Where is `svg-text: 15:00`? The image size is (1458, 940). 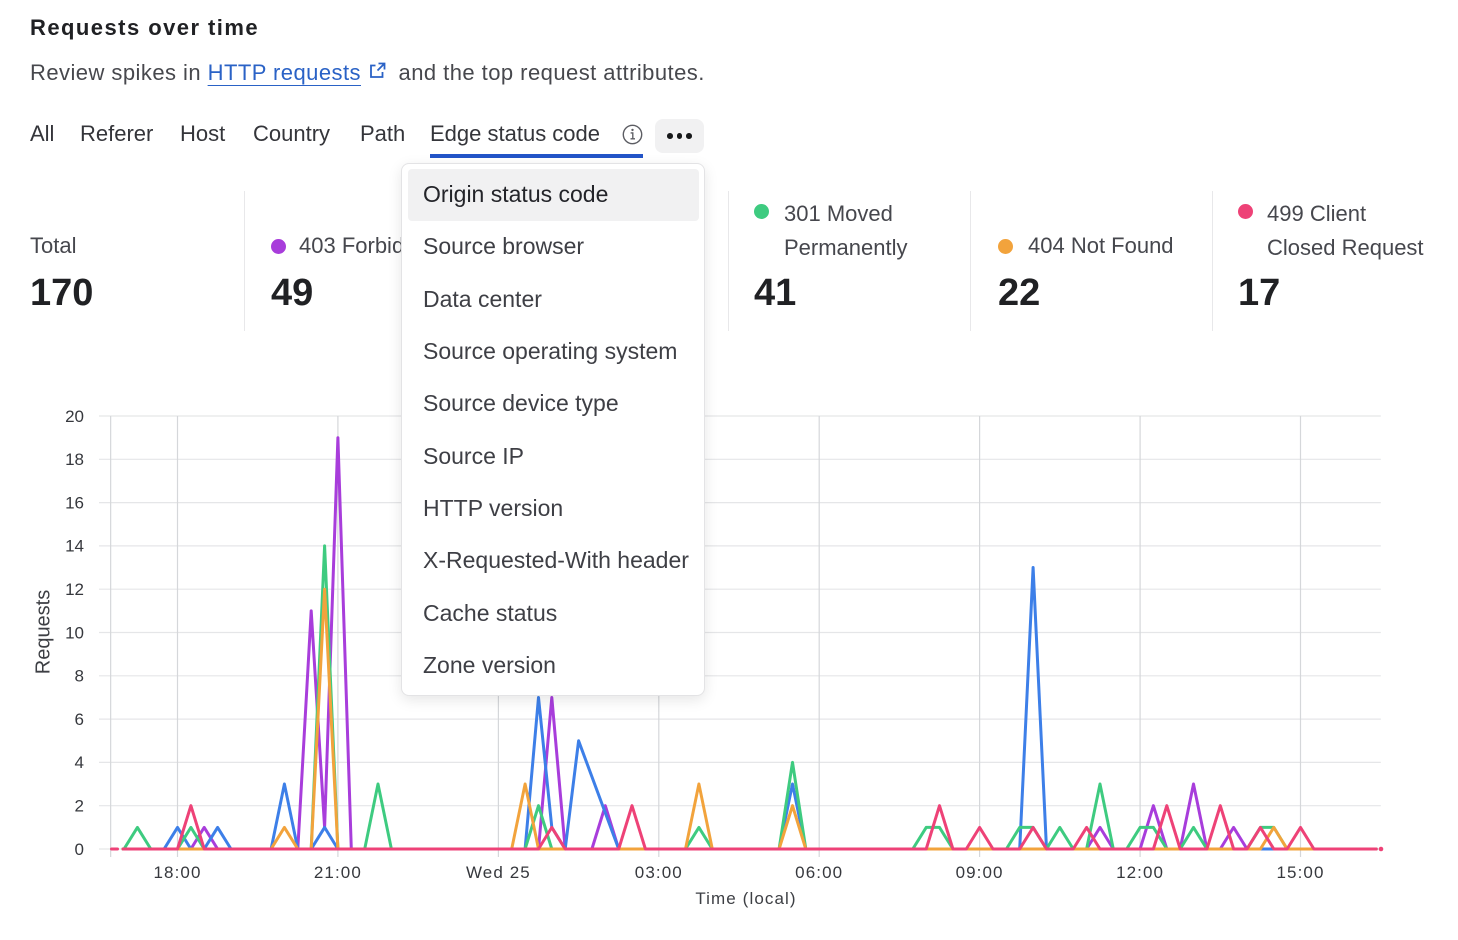
svg-text: 15:00 is located at coordinates (1300, 872).